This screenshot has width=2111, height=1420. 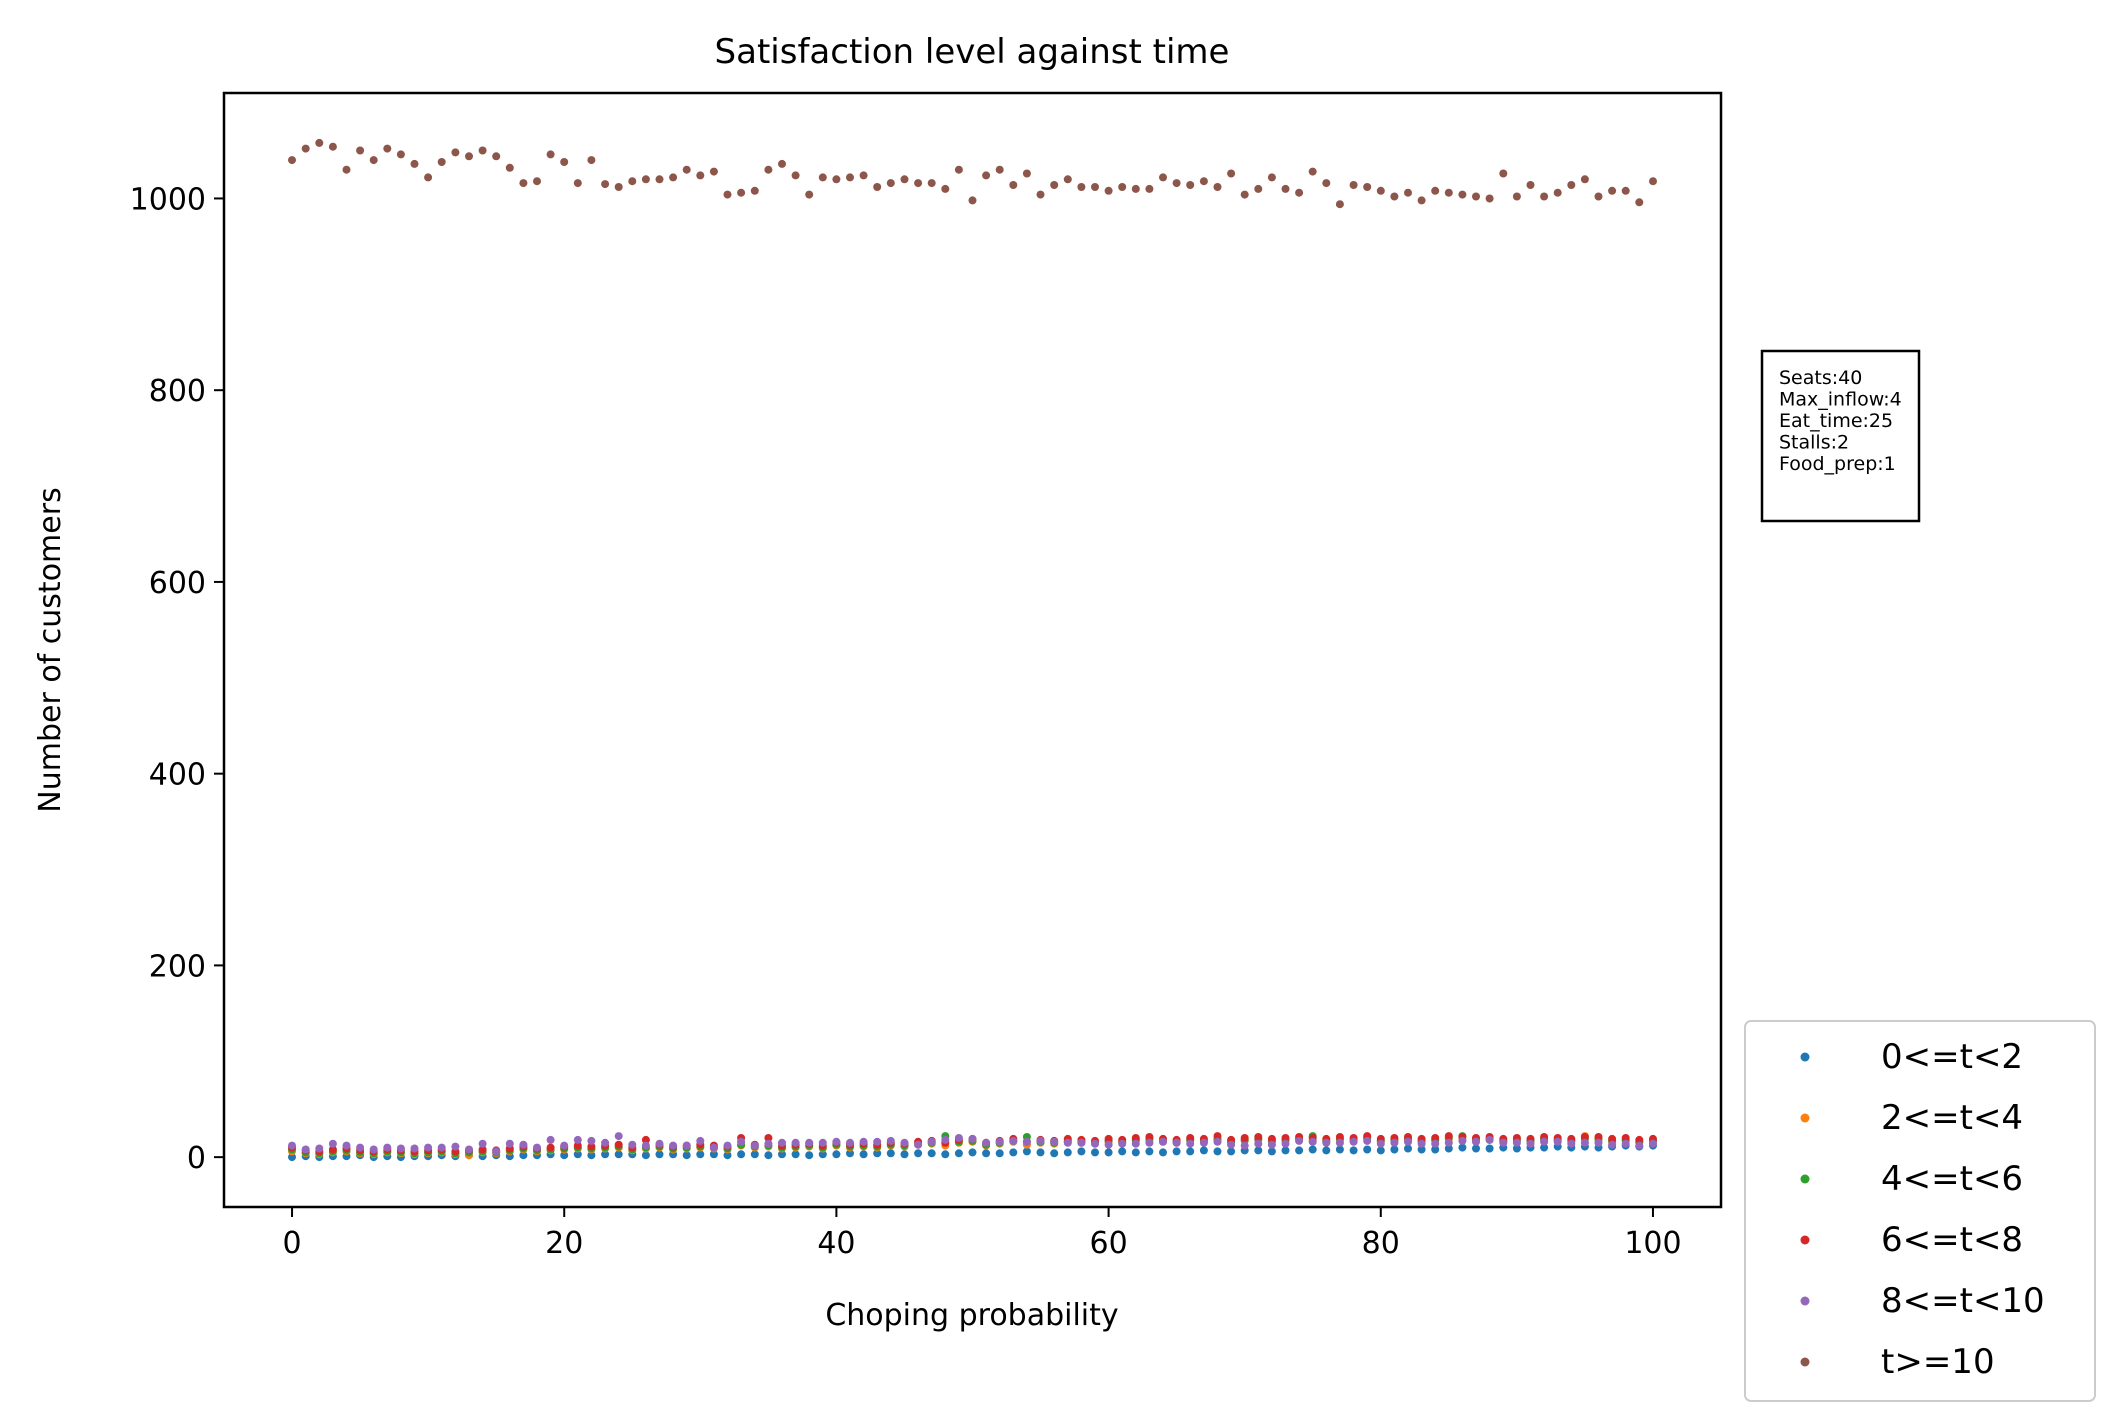 I want to click on x-axis-label: Choping probability, so click(x=971, y=1315).